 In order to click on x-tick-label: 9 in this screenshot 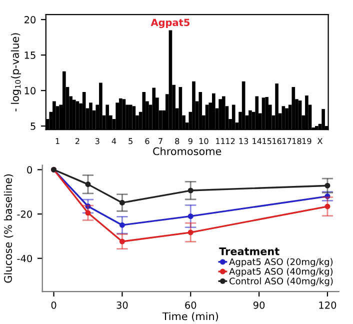, I will do `click(190, 141)`.